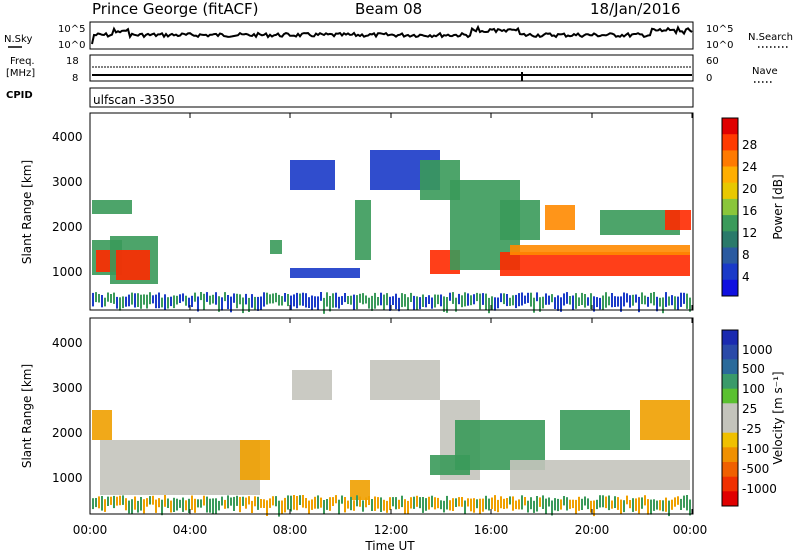  I want to click on power-colorbar-frame, so click(730, 207).